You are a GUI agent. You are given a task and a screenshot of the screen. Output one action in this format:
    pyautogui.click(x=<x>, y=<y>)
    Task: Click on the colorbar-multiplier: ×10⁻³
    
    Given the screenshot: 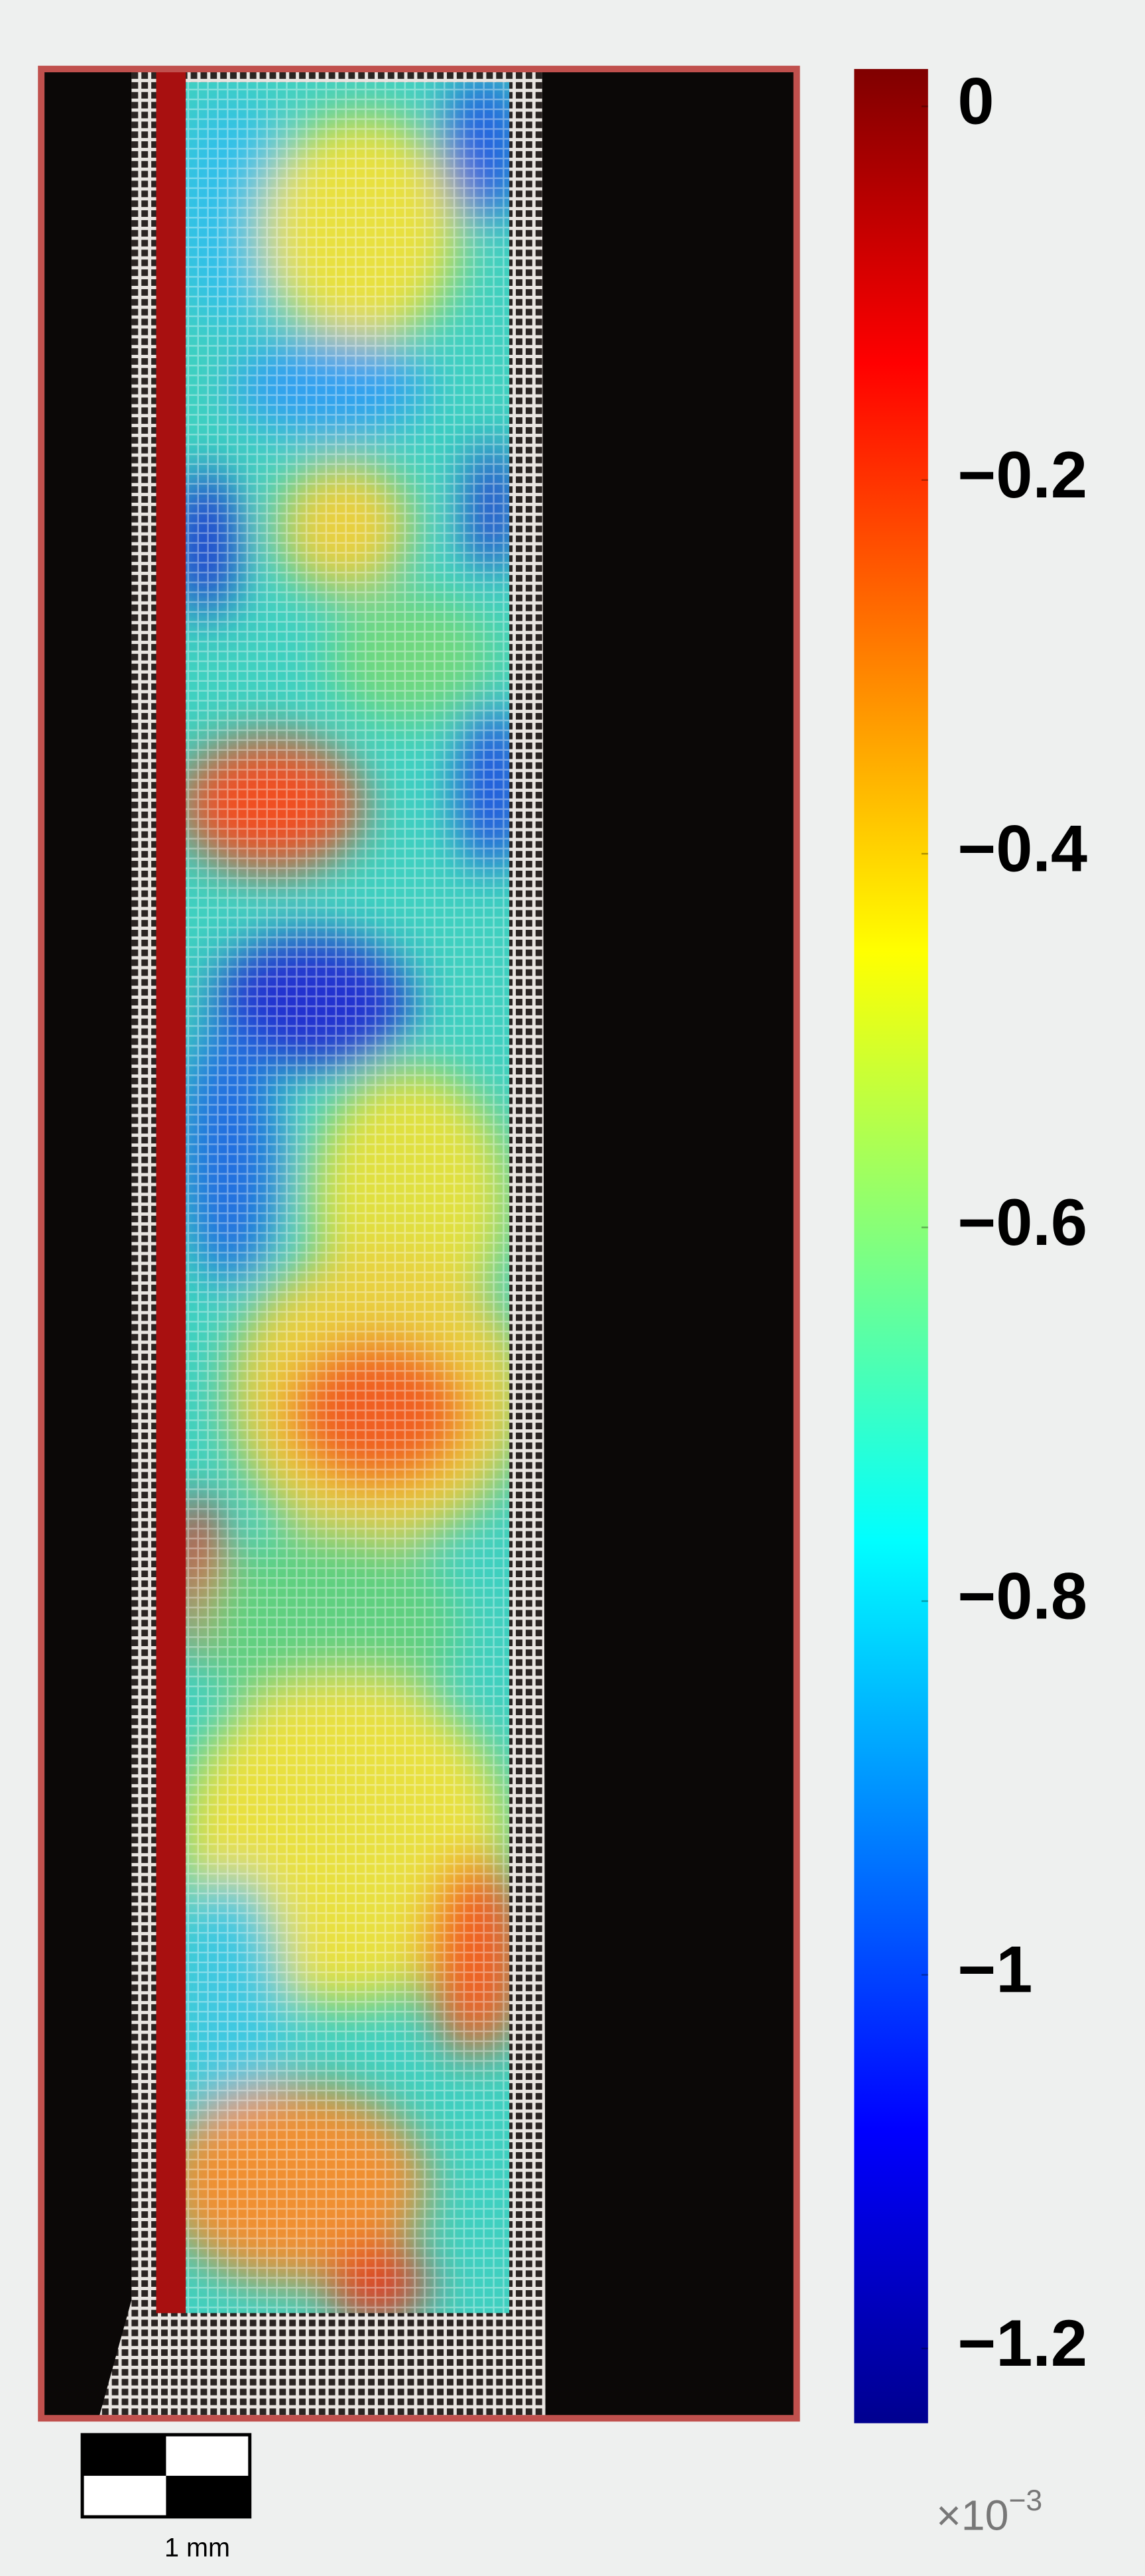 What is the action you would take?
    pyautogui.click(x=989, y=2512)
    